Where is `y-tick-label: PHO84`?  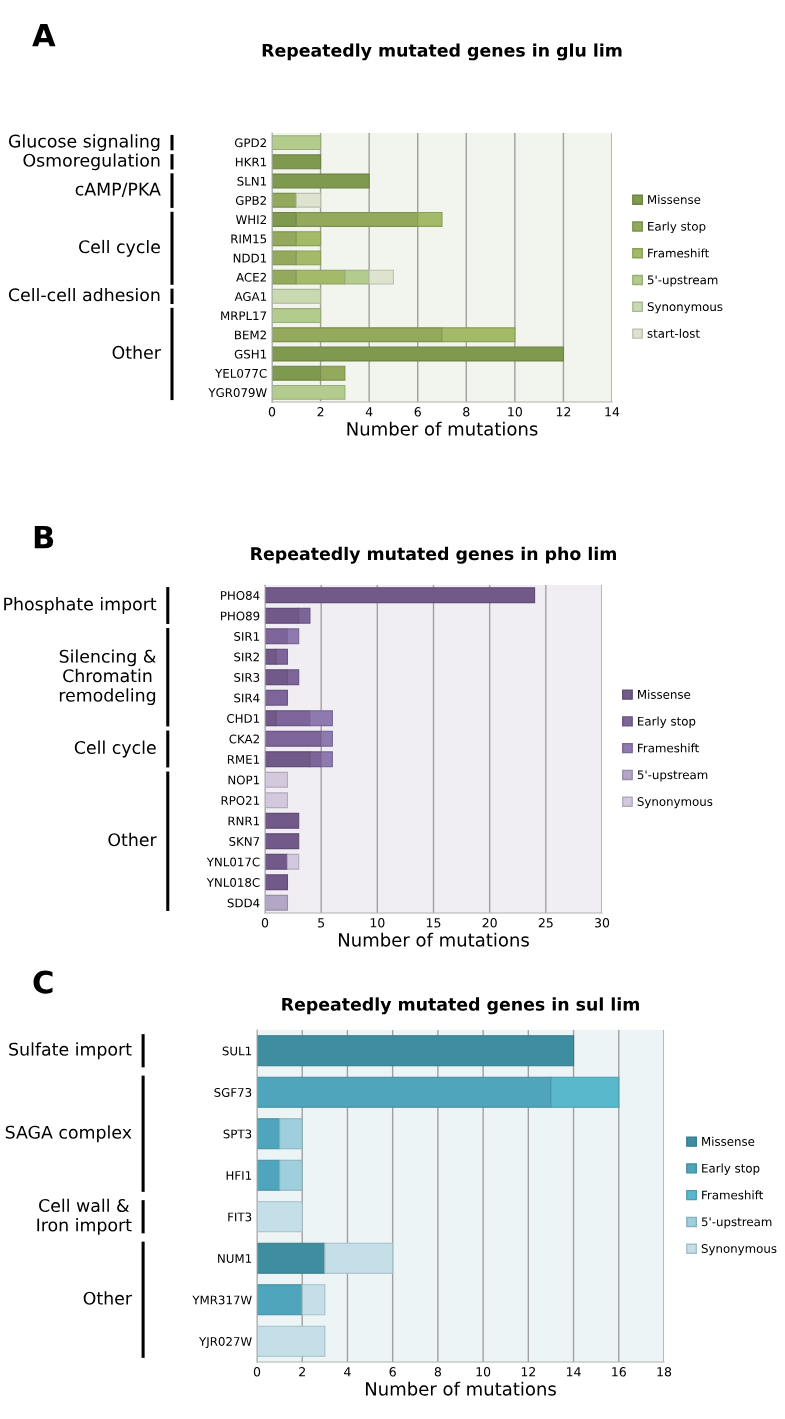 y-tick-label: PHO84 is located at coordinates (240, 595).